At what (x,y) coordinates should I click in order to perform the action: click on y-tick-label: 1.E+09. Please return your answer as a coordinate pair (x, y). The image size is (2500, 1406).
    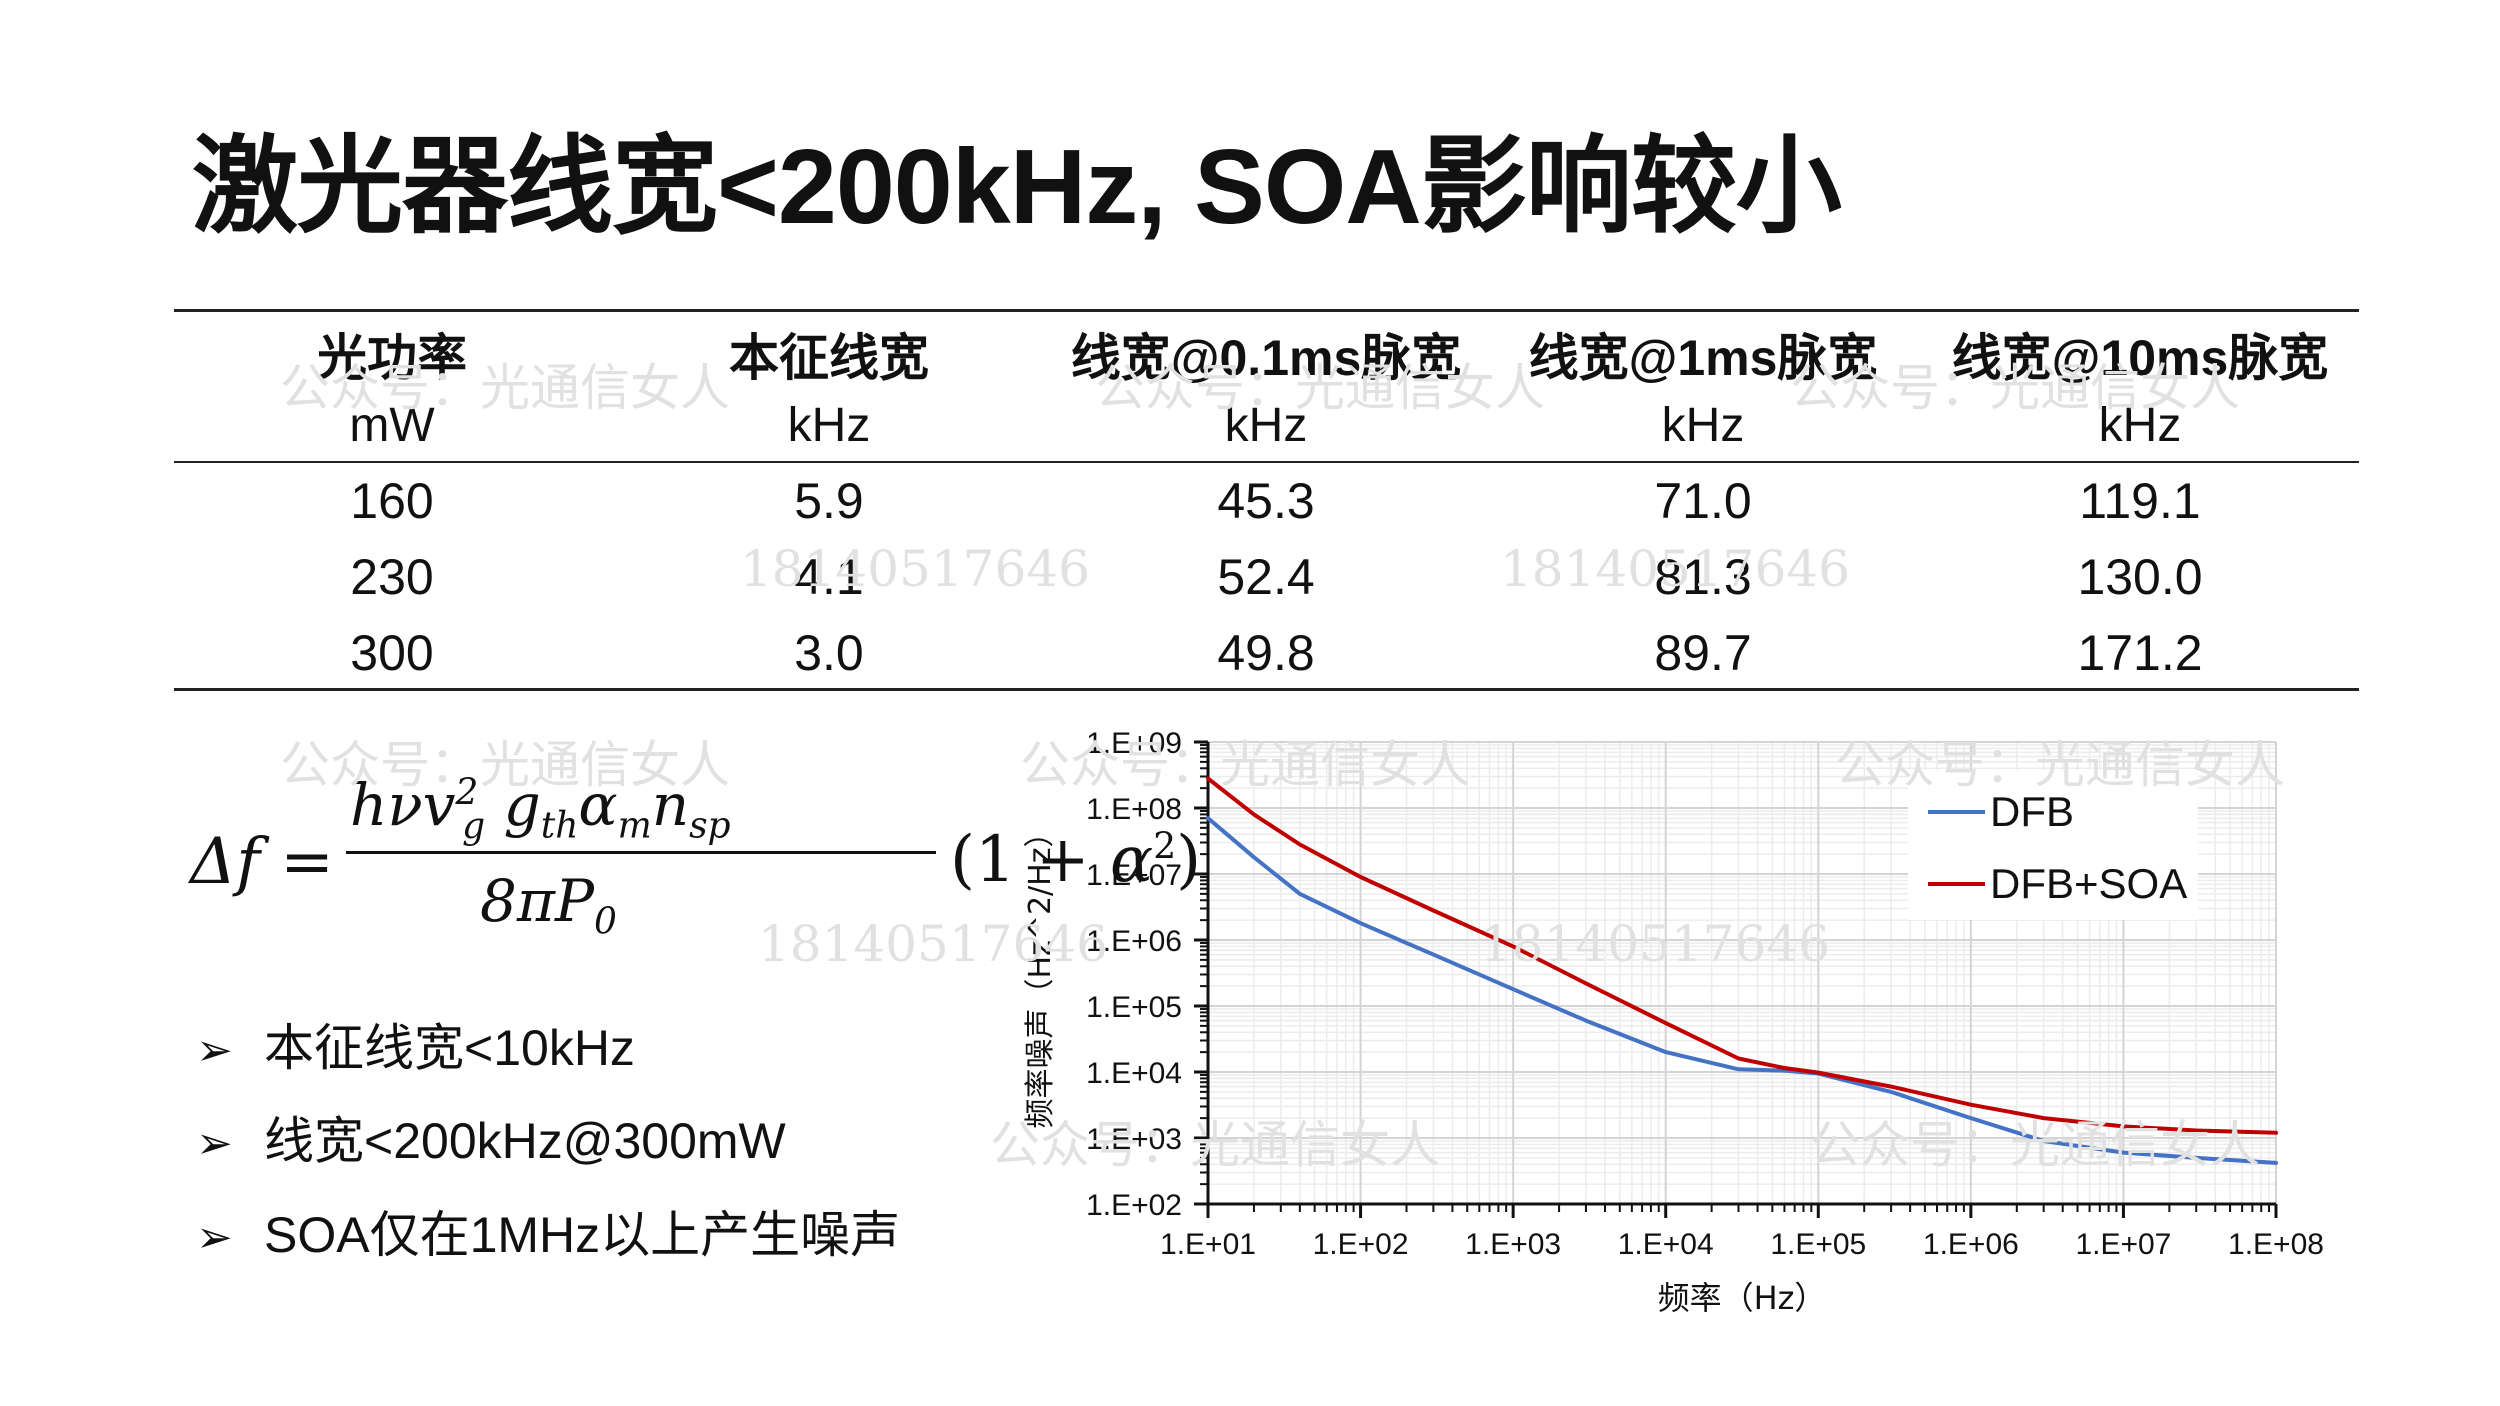
    Looking at the image, I should click on (1134, 743).